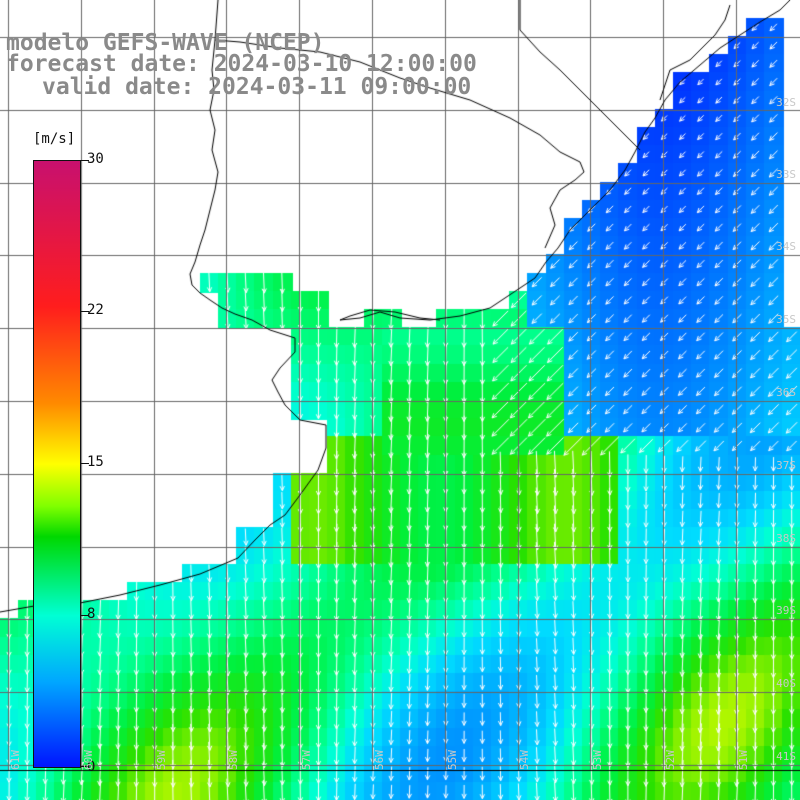 This screenshot has width=800, height=800. What do you see at coordinates (95, 159) in the screenshot?
I see `colorbar-tick-label: 30` at bounding box center [95, 159].